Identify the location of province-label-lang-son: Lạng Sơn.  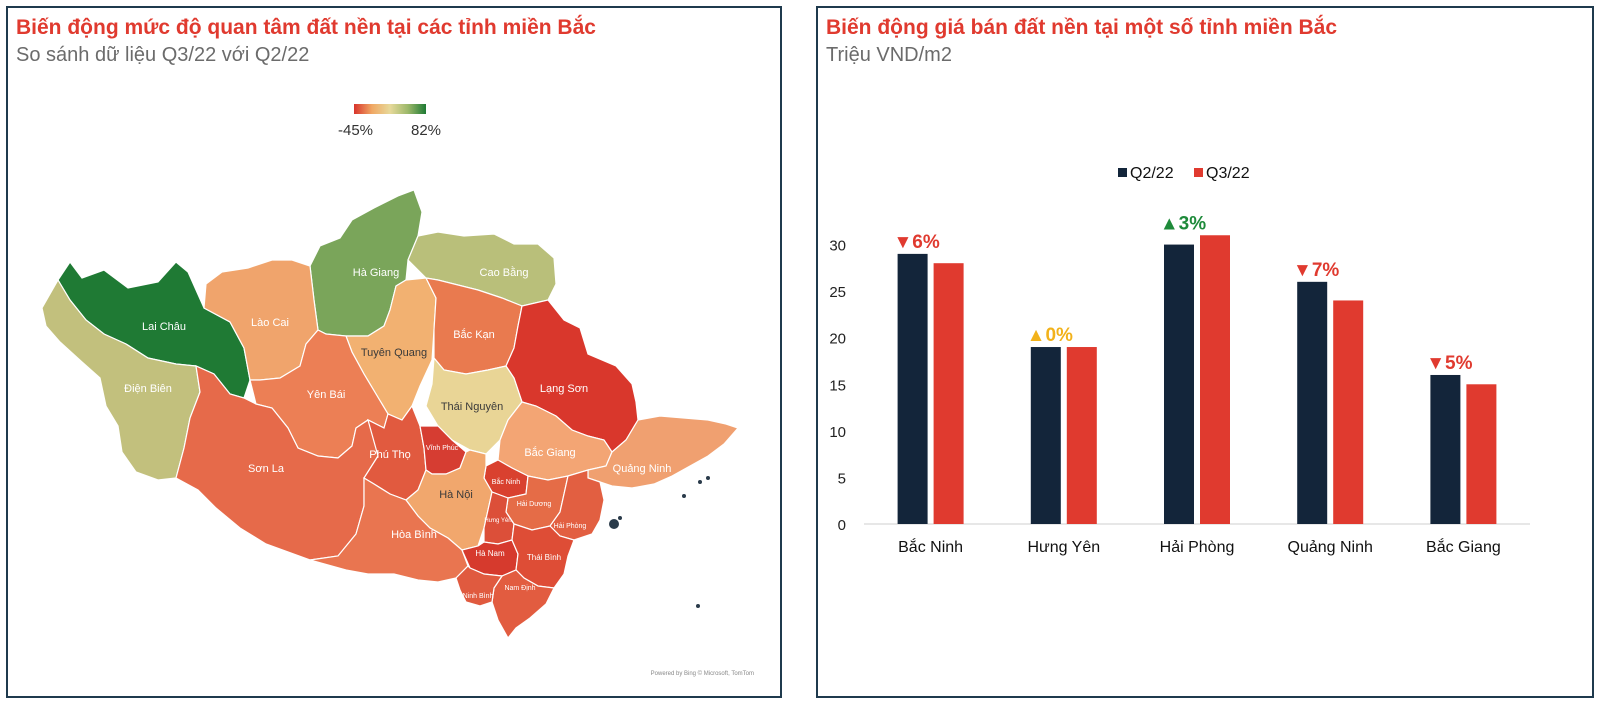
(564, 389).